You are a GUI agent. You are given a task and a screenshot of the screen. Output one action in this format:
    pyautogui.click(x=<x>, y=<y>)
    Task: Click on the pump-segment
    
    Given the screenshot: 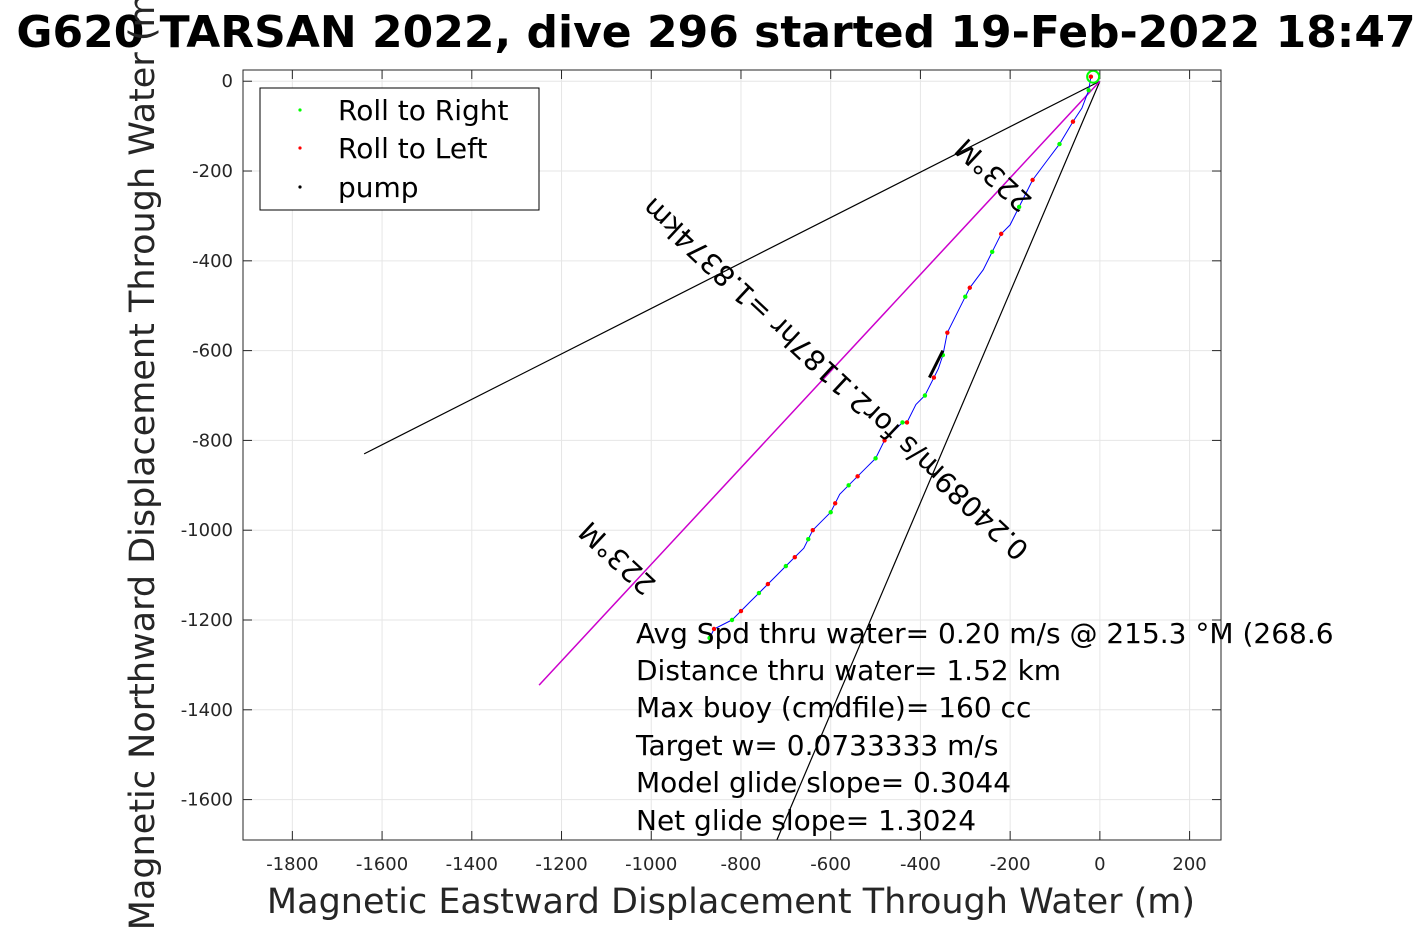 What is the action you would take?
    pyautogui.click(x=936, y=364)
    